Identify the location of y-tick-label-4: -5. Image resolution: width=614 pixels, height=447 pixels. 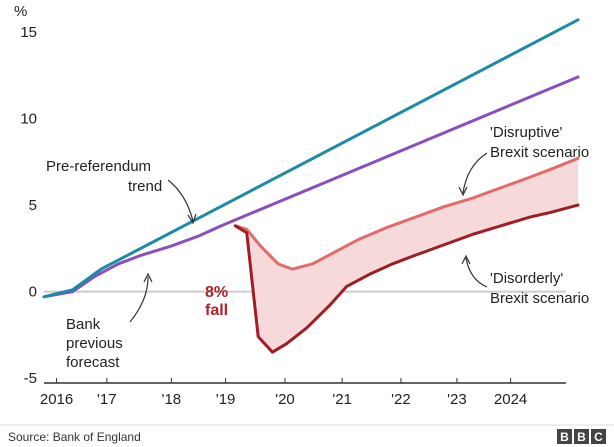
(30, 378).